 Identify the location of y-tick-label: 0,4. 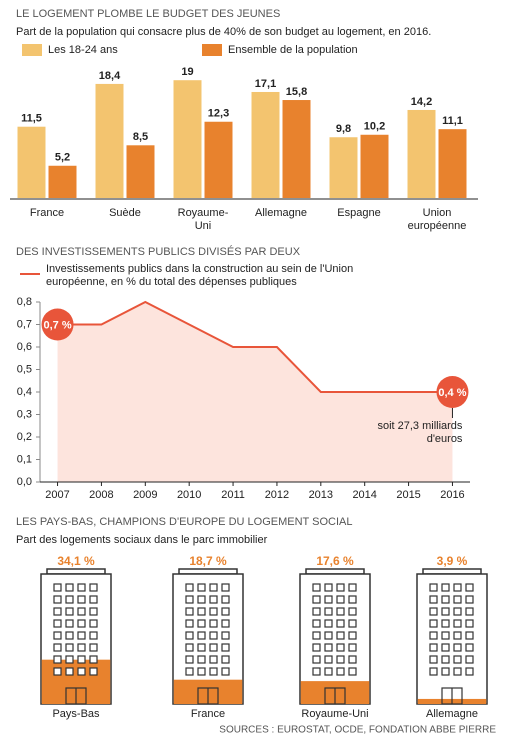
(24, 392).